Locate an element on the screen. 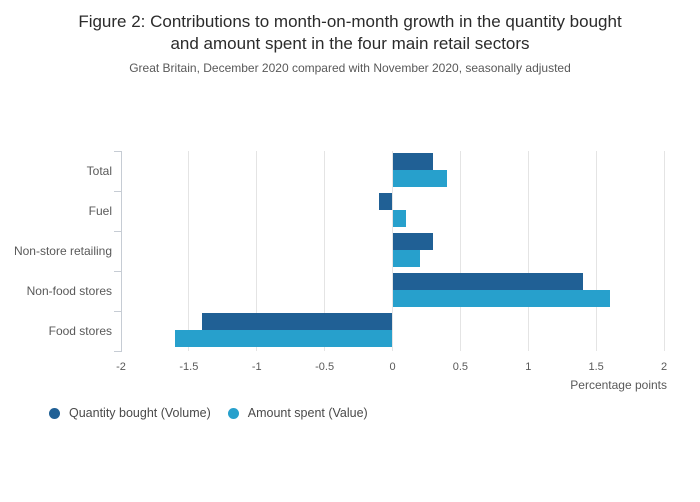  x-tick-label: -1 is located at coordinates (256, 367).